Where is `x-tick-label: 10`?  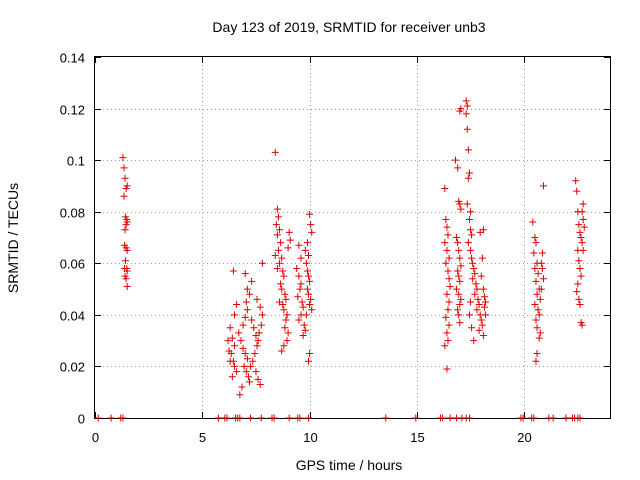
x-tick-label: 10 is located at coordinates (310, 437).